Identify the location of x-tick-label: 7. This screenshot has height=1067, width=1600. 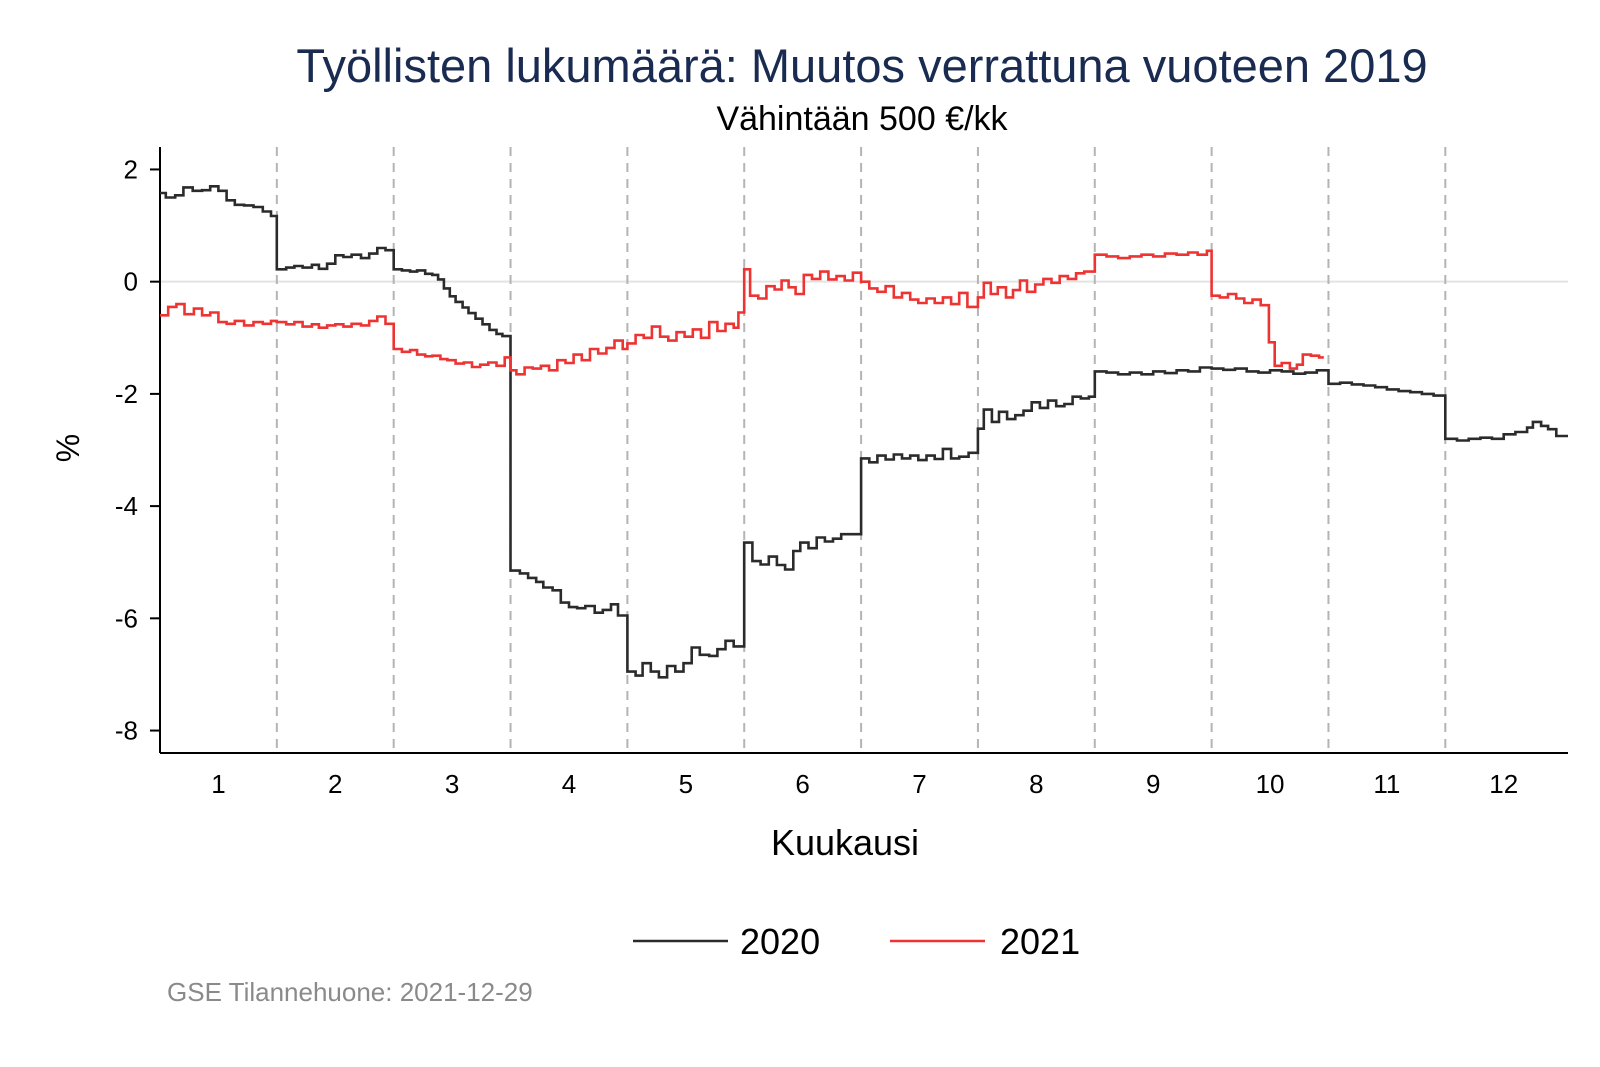
(919, 784).